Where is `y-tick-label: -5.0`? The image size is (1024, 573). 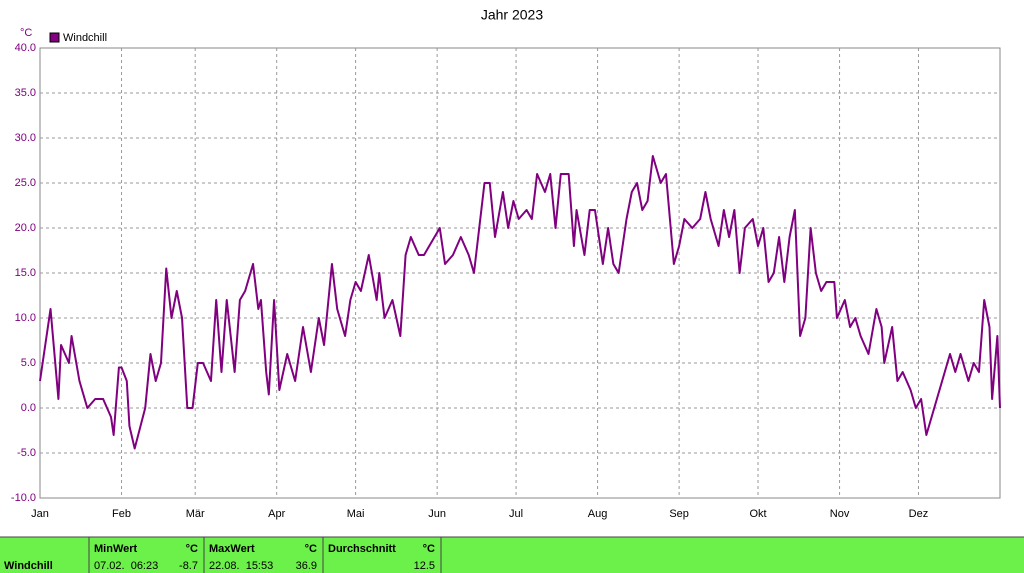
y-tick-label: -5.0 is located at coordinates (26, 453).